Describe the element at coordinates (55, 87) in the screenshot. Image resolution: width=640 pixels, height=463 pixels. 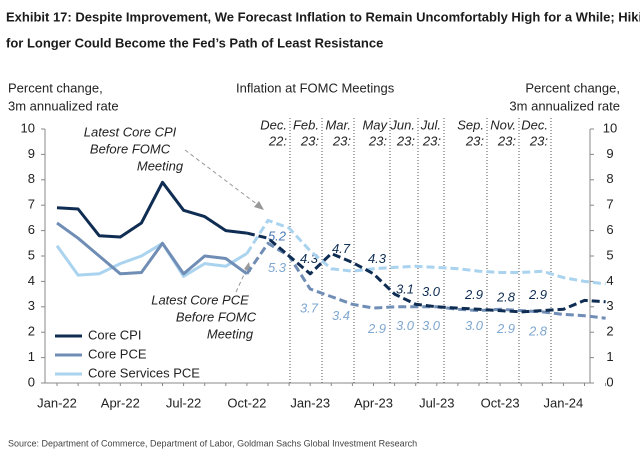
I see `y-axis-label: Percent change,` at that location.